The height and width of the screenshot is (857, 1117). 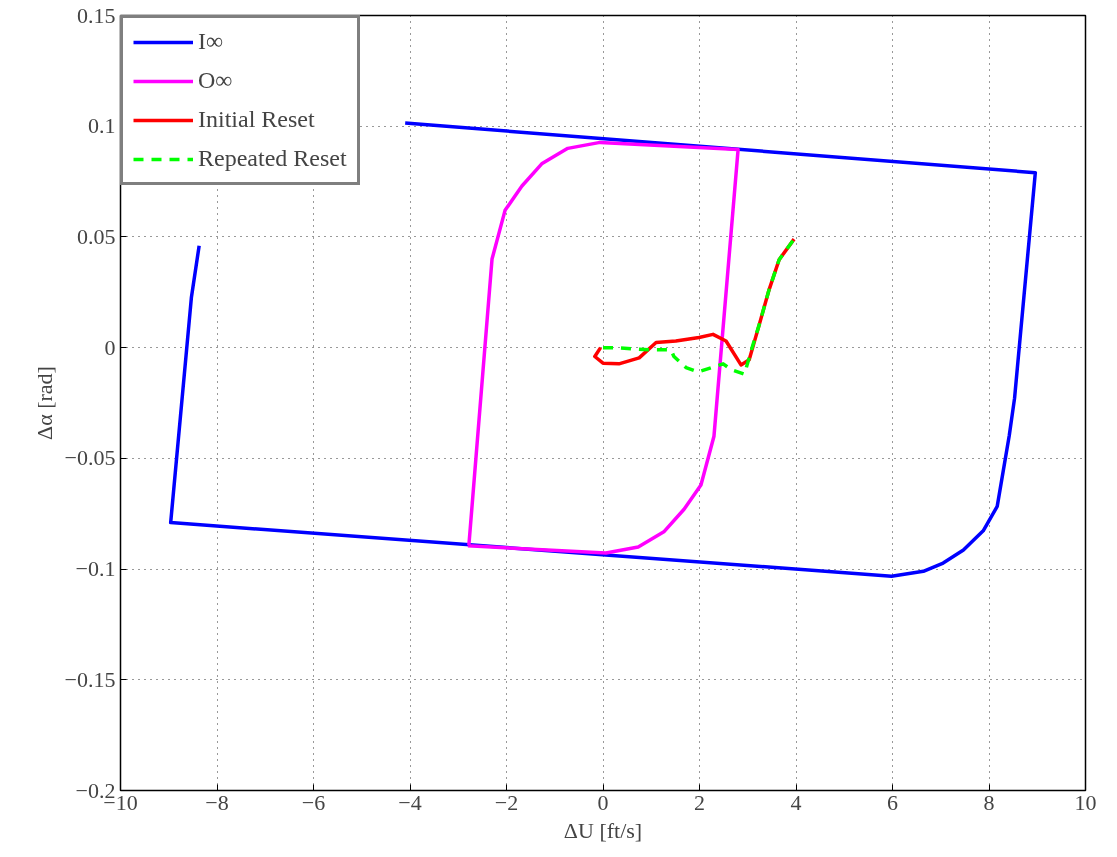 I want to click on y-tick-label: 0.05, so click(x=96, y=236).